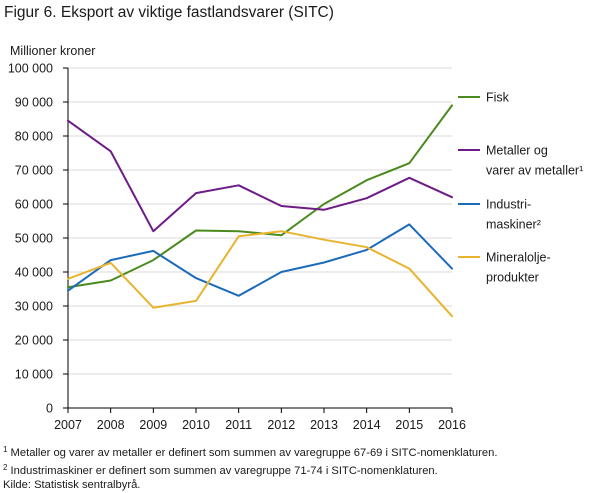 This screenshot has width=608, height=493. I want to click on y-tick-label: 20 000, so click(34, 341).